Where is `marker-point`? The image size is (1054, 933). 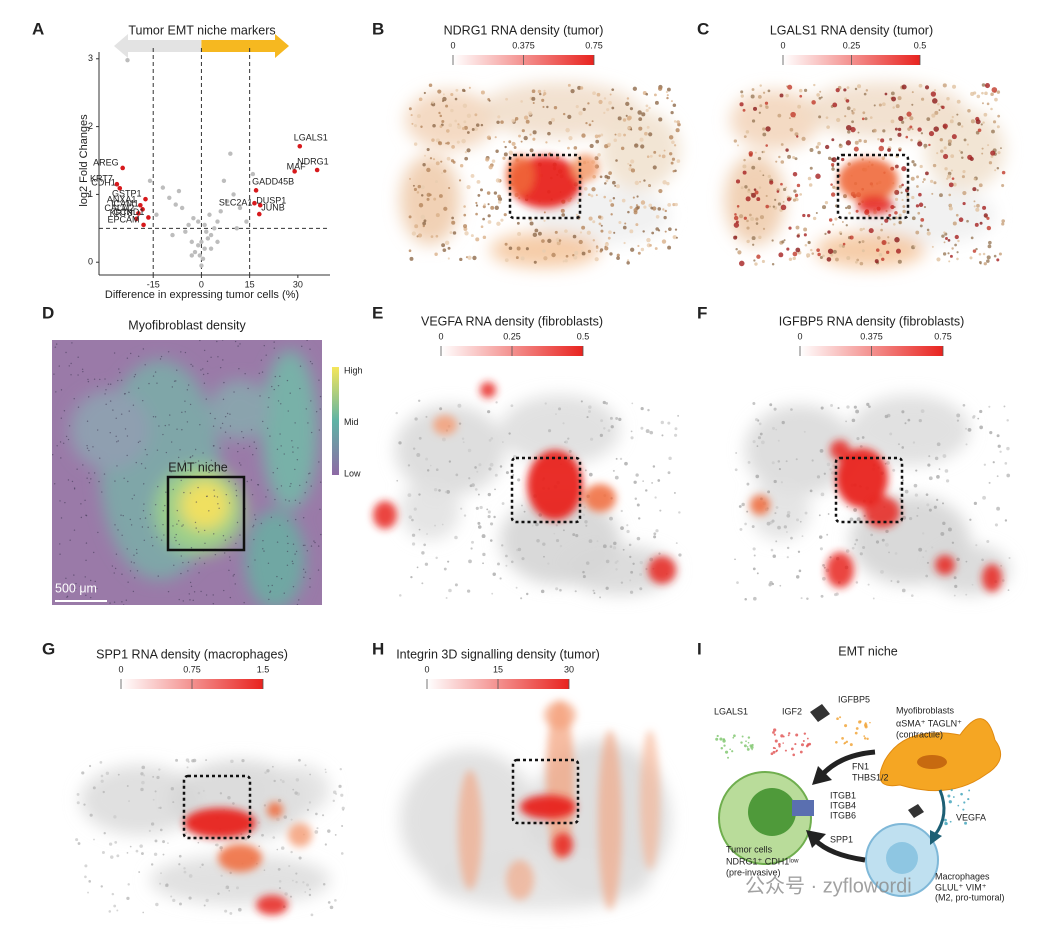 marker-point is located at coordinates (122, 168).